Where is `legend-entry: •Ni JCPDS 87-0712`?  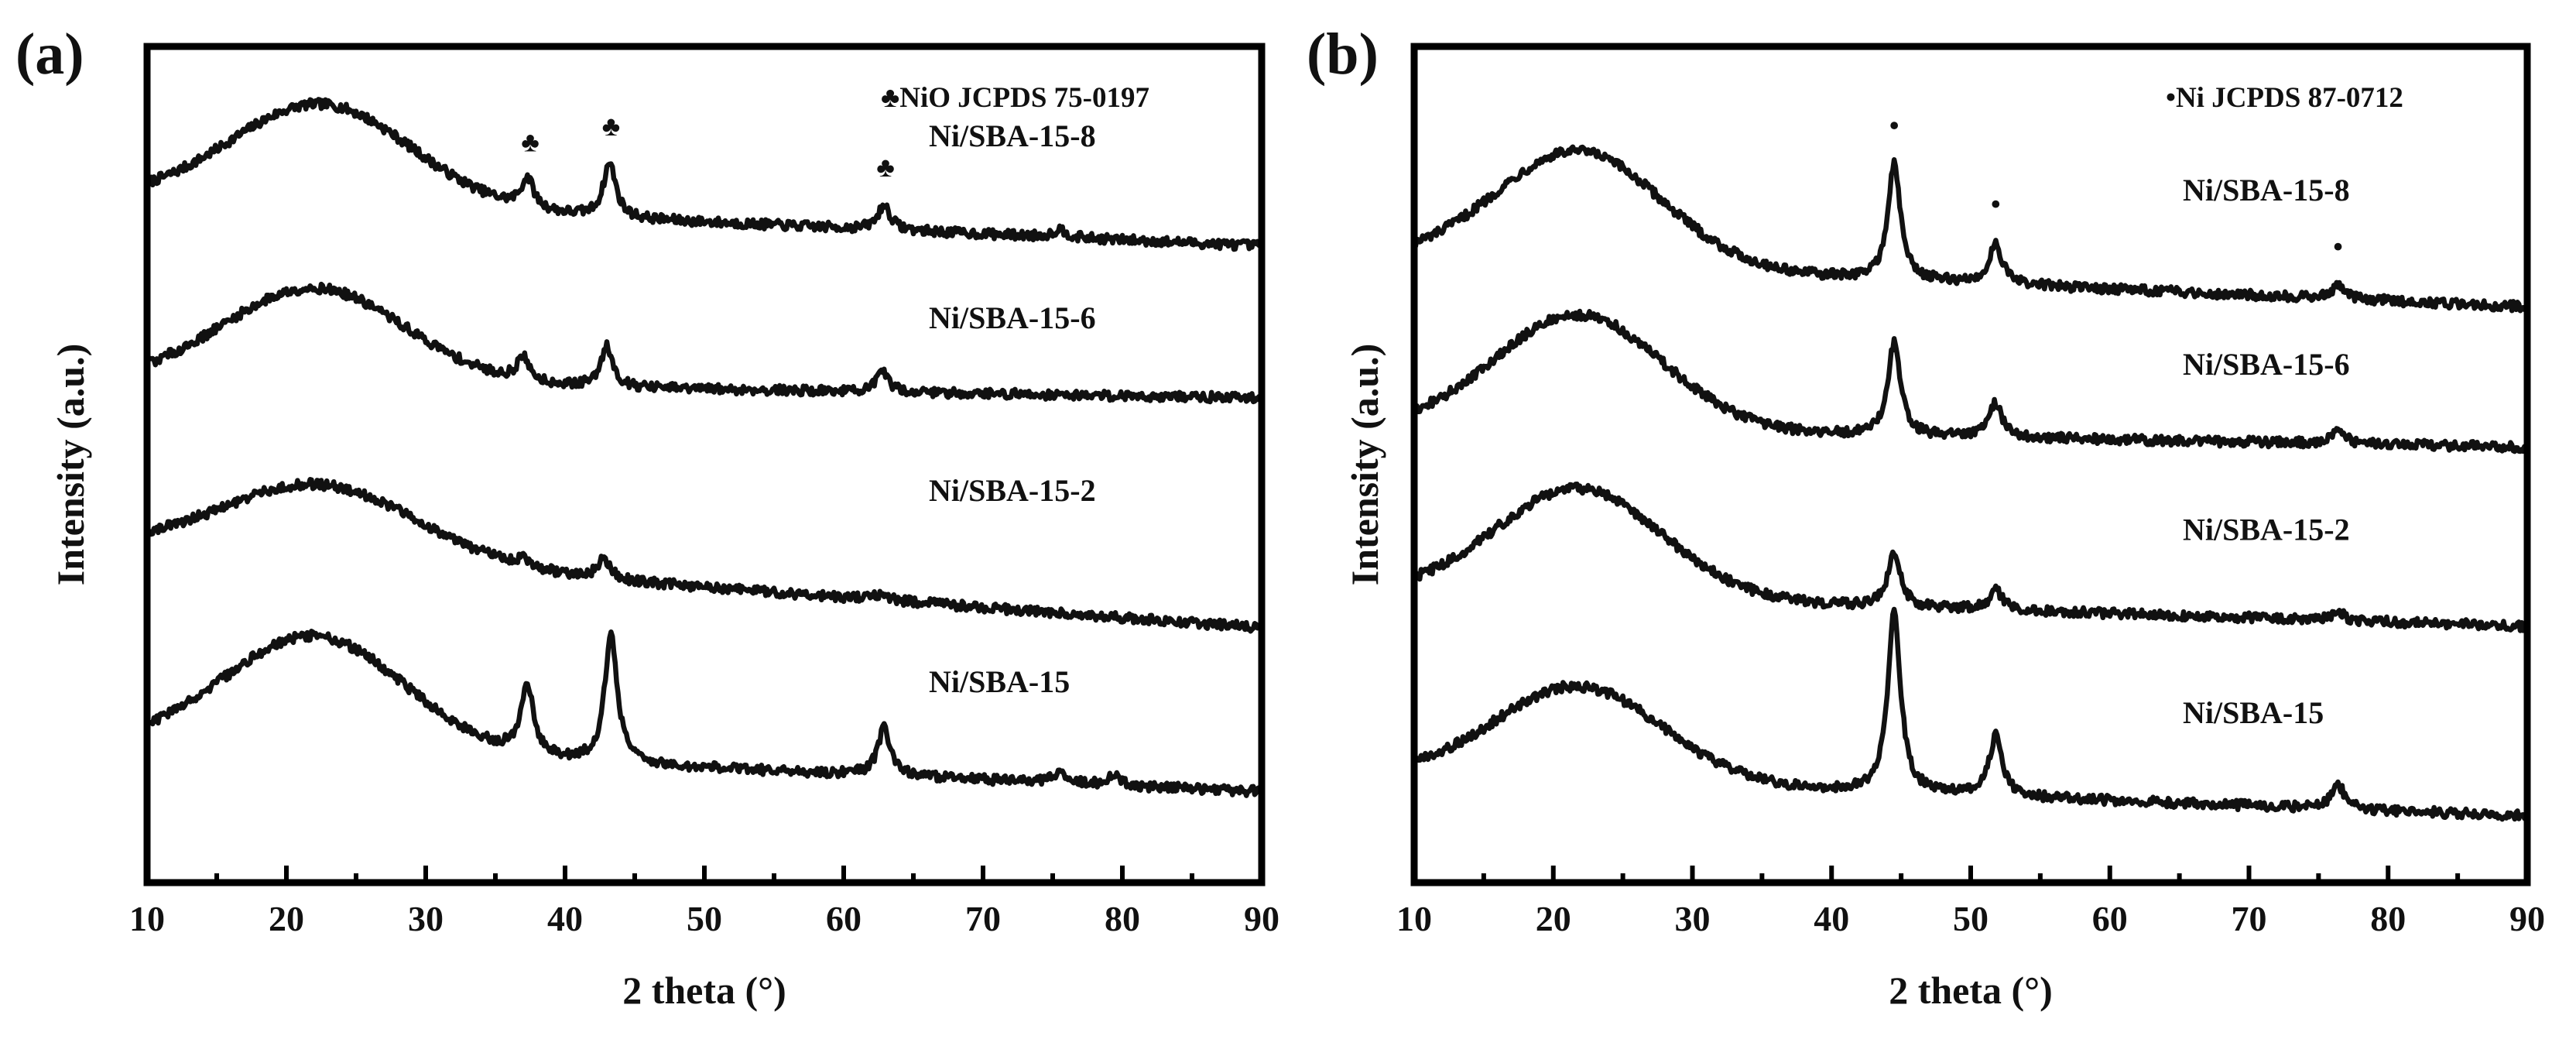
legend-entry: •Ni JCPDS 87-0712 is located at coordinates (2284, 98).